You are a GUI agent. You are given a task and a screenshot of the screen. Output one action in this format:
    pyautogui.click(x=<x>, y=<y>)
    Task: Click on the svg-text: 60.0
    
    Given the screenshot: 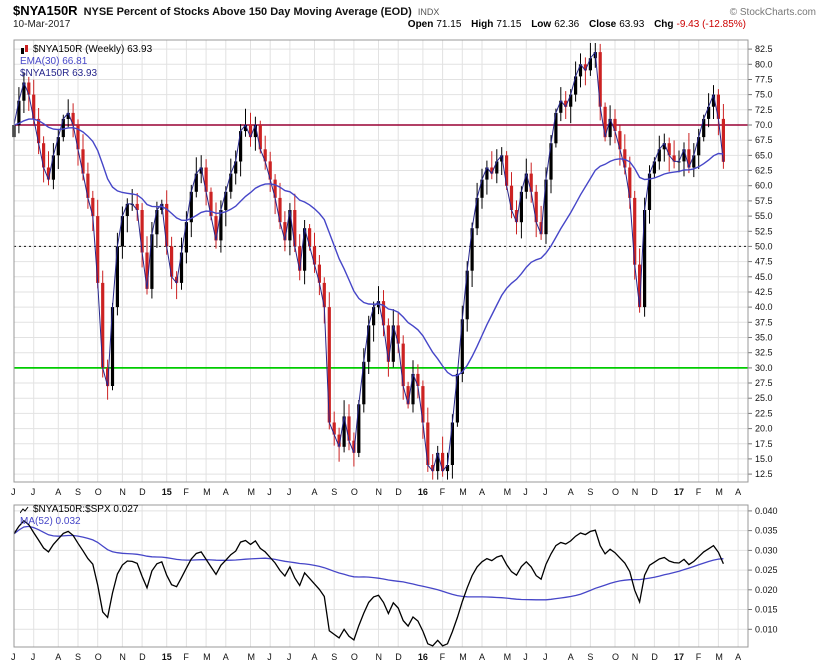 What is the action you would take?
    pyautogui.click(x=764, y=186)
    